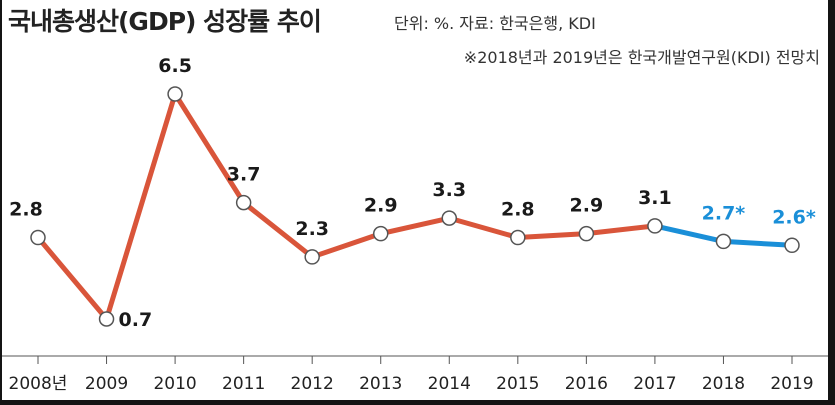 This screenshot has height=405, width=835. What do you see at coordinates (174, 384) in the screenshot?
I see `x-tick-label: 2010` at bounding box center [174, 384].